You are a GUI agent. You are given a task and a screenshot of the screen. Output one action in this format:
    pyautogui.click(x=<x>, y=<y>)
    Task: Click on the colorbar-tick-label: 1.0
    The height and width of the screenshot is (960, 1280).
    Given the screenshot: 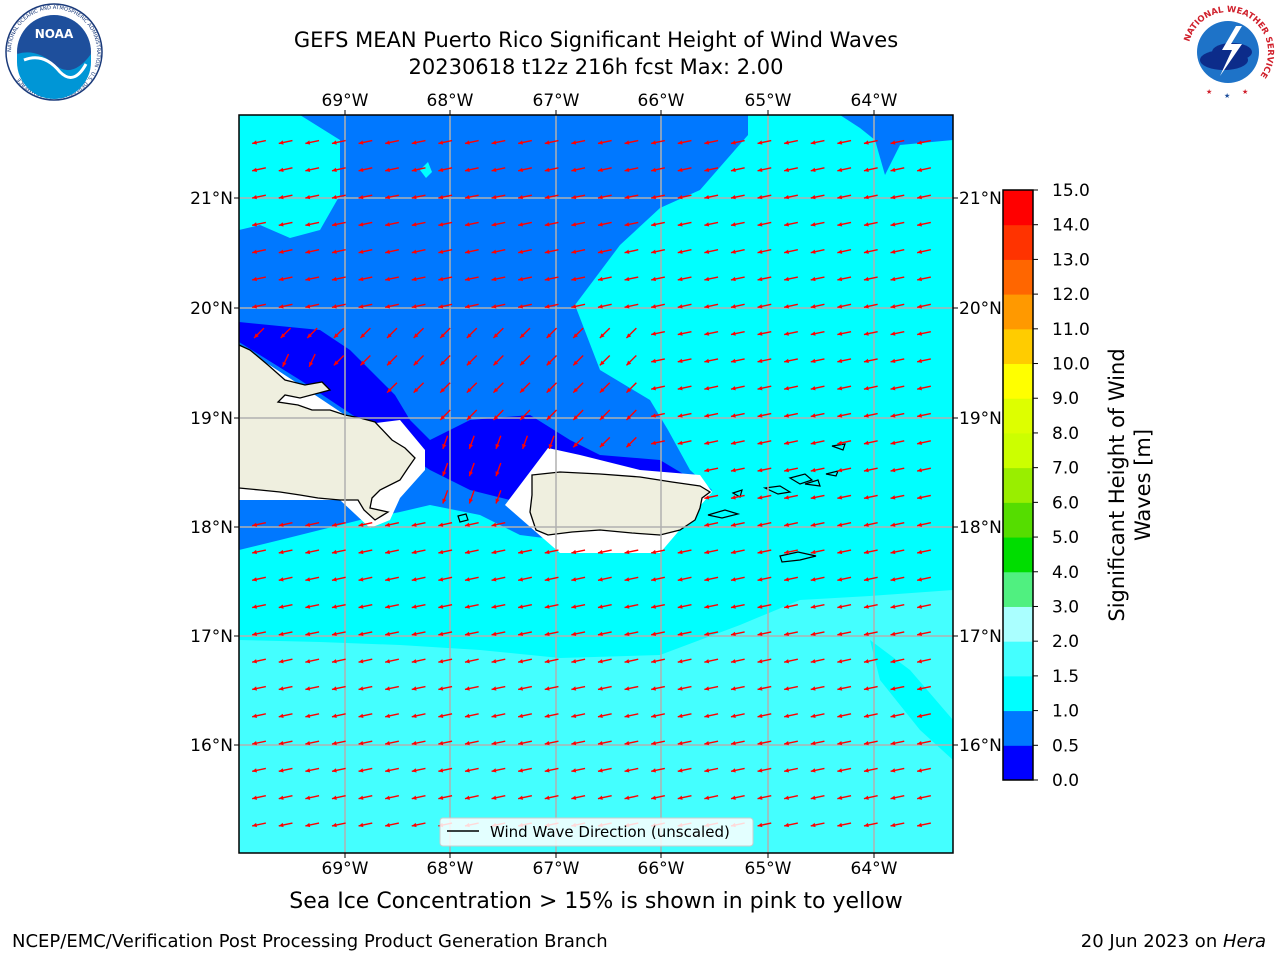 What is the action you would take?
    pyautogui.click(x=1065, y=712)
    